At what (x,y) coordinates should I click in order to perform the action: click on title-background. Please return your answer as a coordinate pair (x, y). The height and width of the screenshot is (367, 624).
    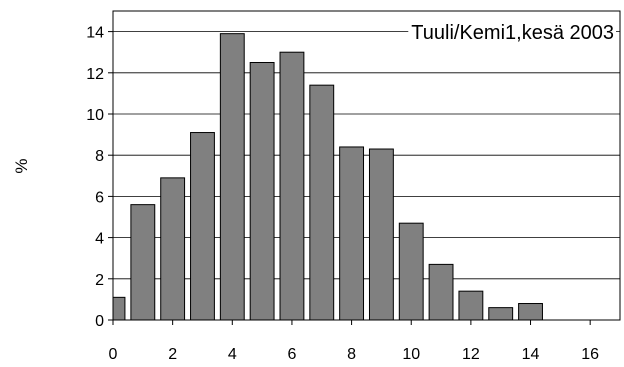
    Looking at the image, I should click on (512, 33).